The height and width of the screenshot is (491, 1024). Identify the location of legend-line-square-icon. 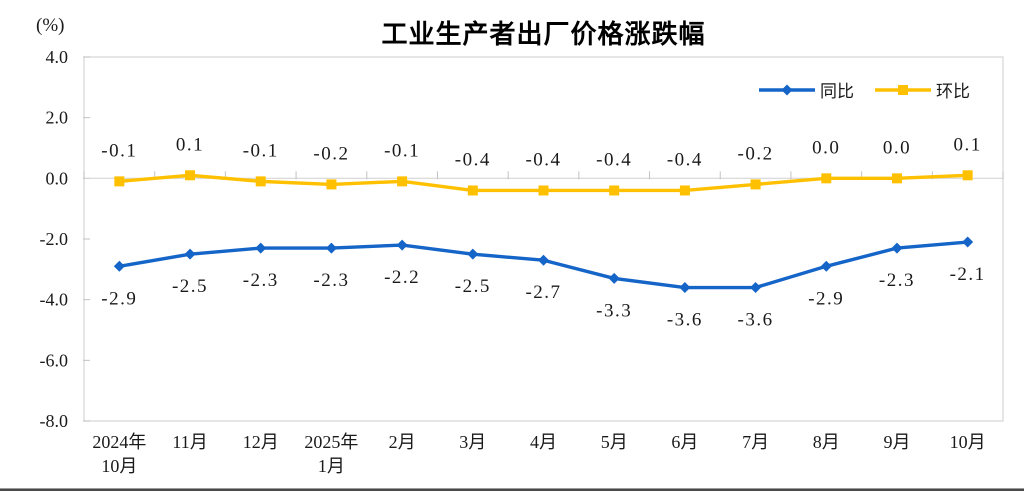
(903, 89).